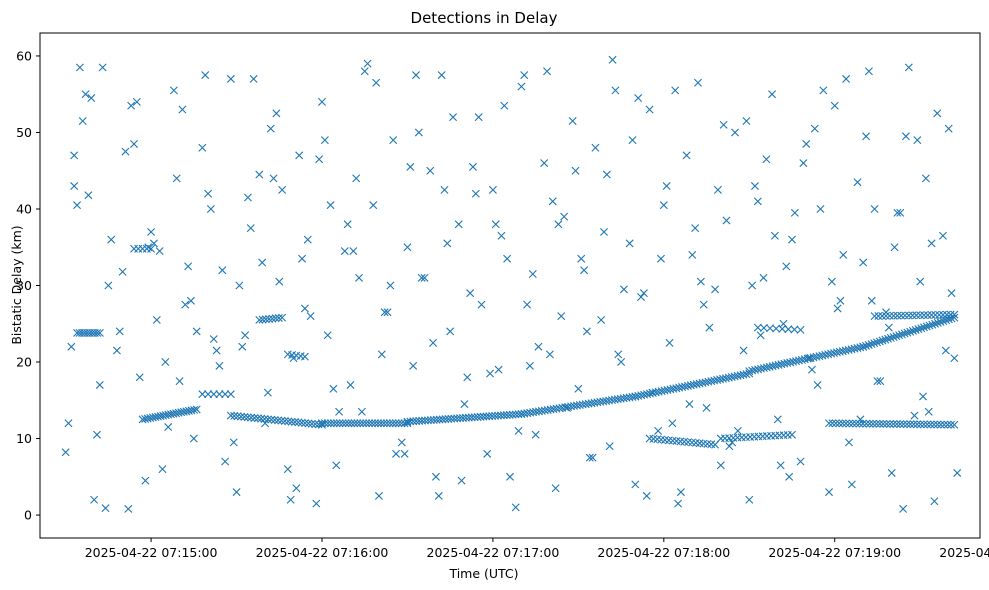 The height and width of the screenshot is (590, 989). I want to click on x-tick-label: 2025-04-22 07:15:00, so click(151, 552).